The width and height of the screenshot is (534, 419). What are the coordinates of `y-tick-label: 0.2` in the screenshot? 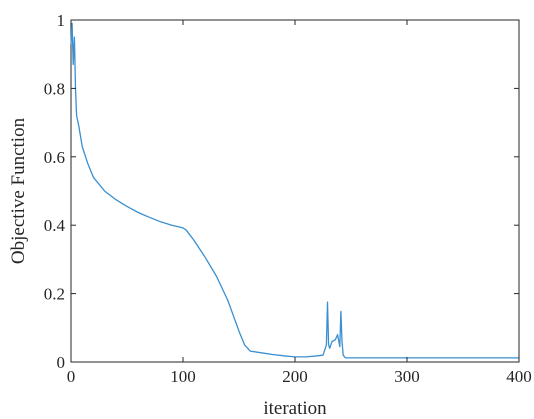 It's located at (54, 294).